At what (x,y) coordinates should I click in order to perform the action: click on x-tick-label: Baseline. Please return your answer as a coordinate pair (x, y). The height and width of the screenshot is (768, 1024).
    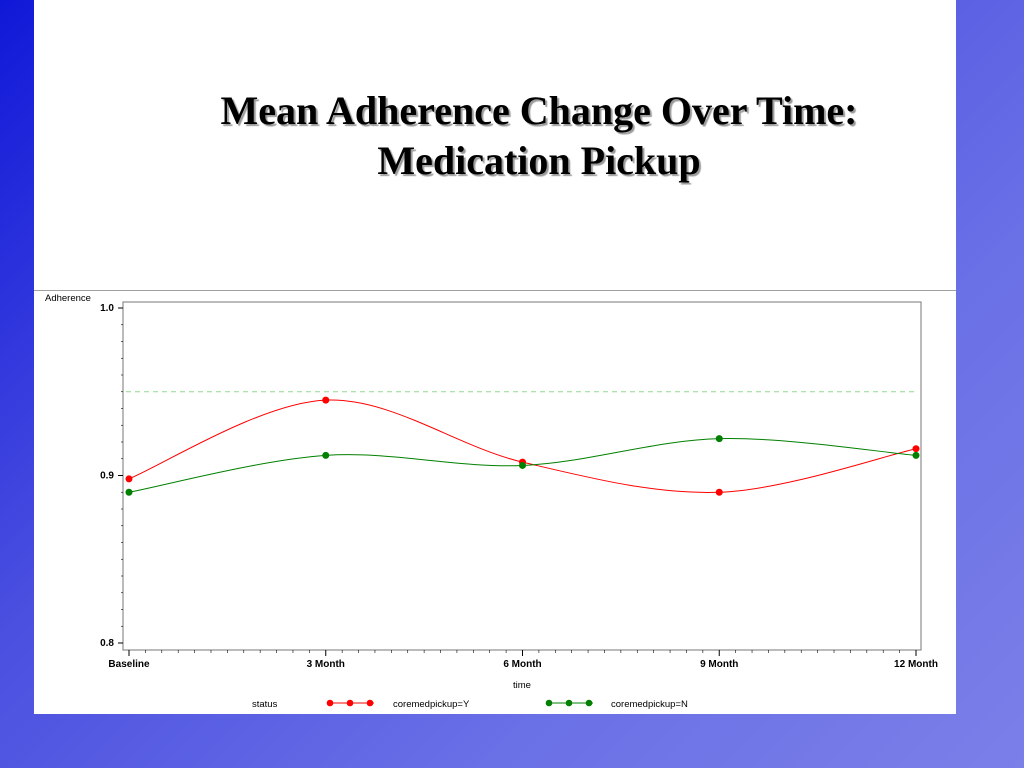
    Looking at the image, I should click on (129, 664).